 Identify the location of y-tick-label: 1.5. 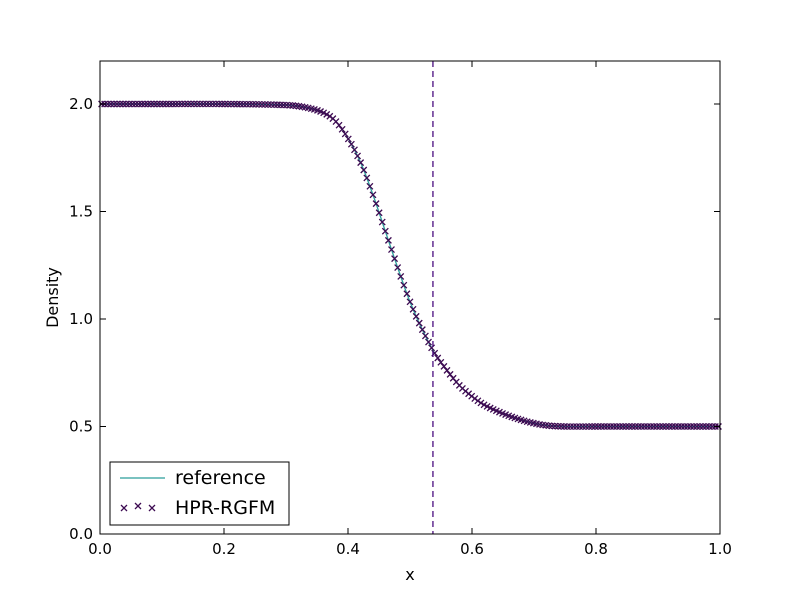
(81, 212).